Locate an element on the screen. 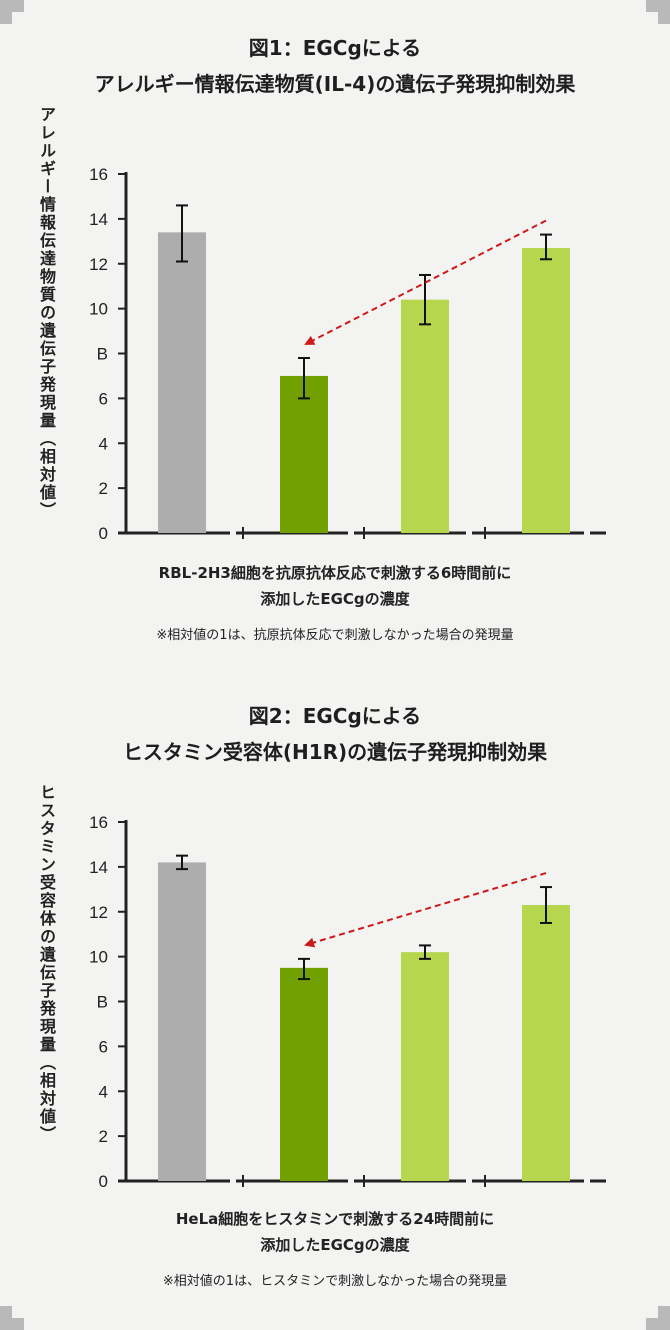 The height and width of the screenshot is (1330, 670). corner-mark-bottom-right is located at coordinates (658, 1318).